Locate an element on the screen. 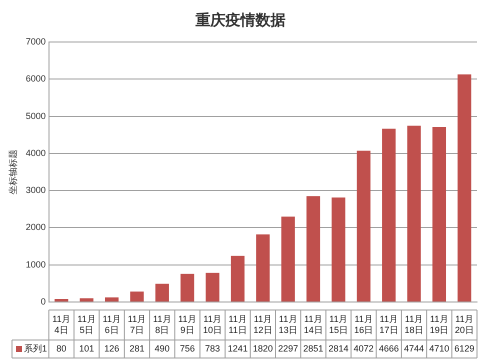 The width and height of the screenshot is (499, 362). y-tick-label: 6000 is located at coordinates (36, 79).